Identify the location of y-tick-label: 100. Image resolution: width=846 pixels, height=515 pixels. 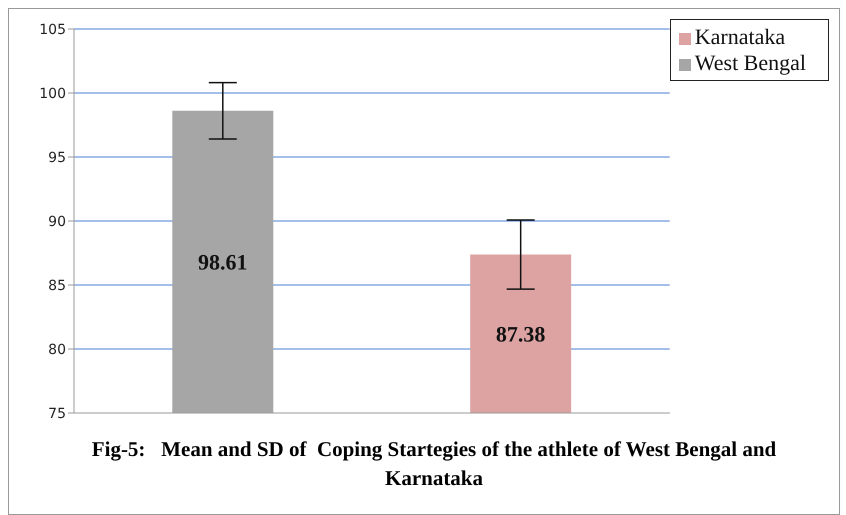
(52, 94).